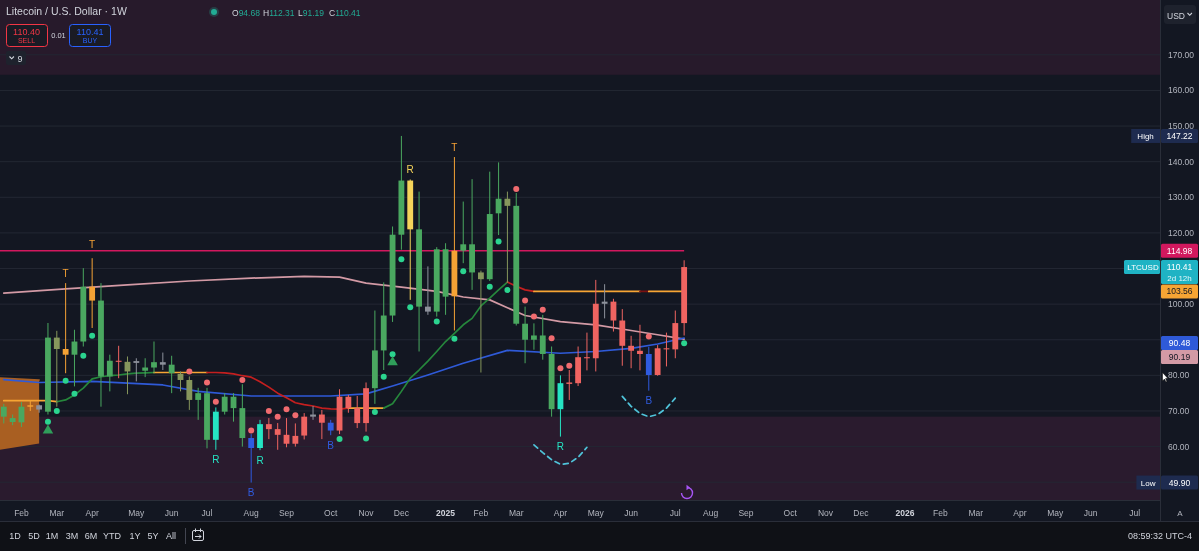 The width and height of the screenshot is (1199, 551). Describe the element at coordinates (92, 245) in the screenshot. I see `annotation: T` at that location.